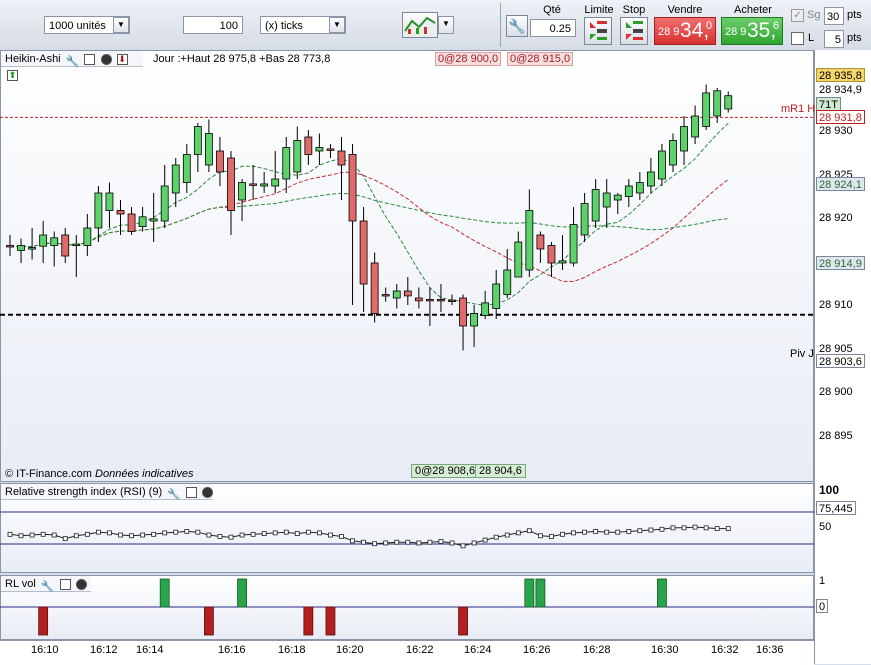 This screenshot has height=665, width=871. I want to click on ticks-unit-select: (x) ticks ▼, so click(303, 25).